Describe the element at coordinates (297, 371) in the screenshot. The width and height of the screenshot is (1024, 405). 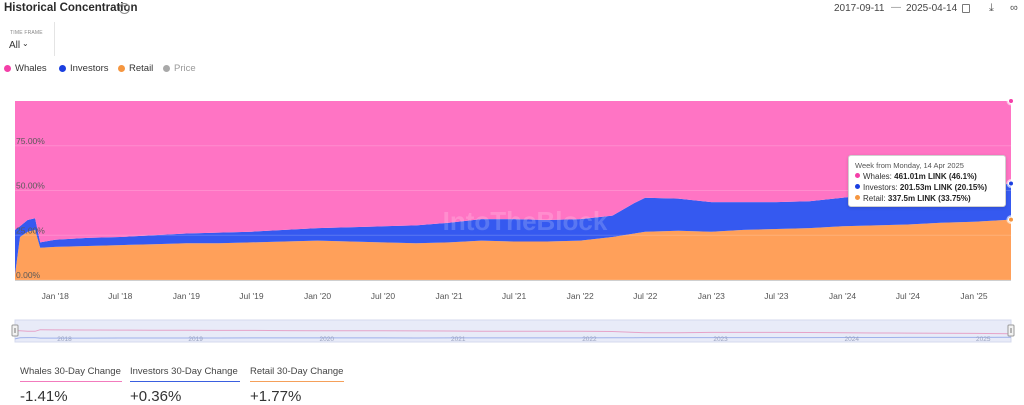
I see `stat-label-retail: Retail 30-Day Change` at that location.